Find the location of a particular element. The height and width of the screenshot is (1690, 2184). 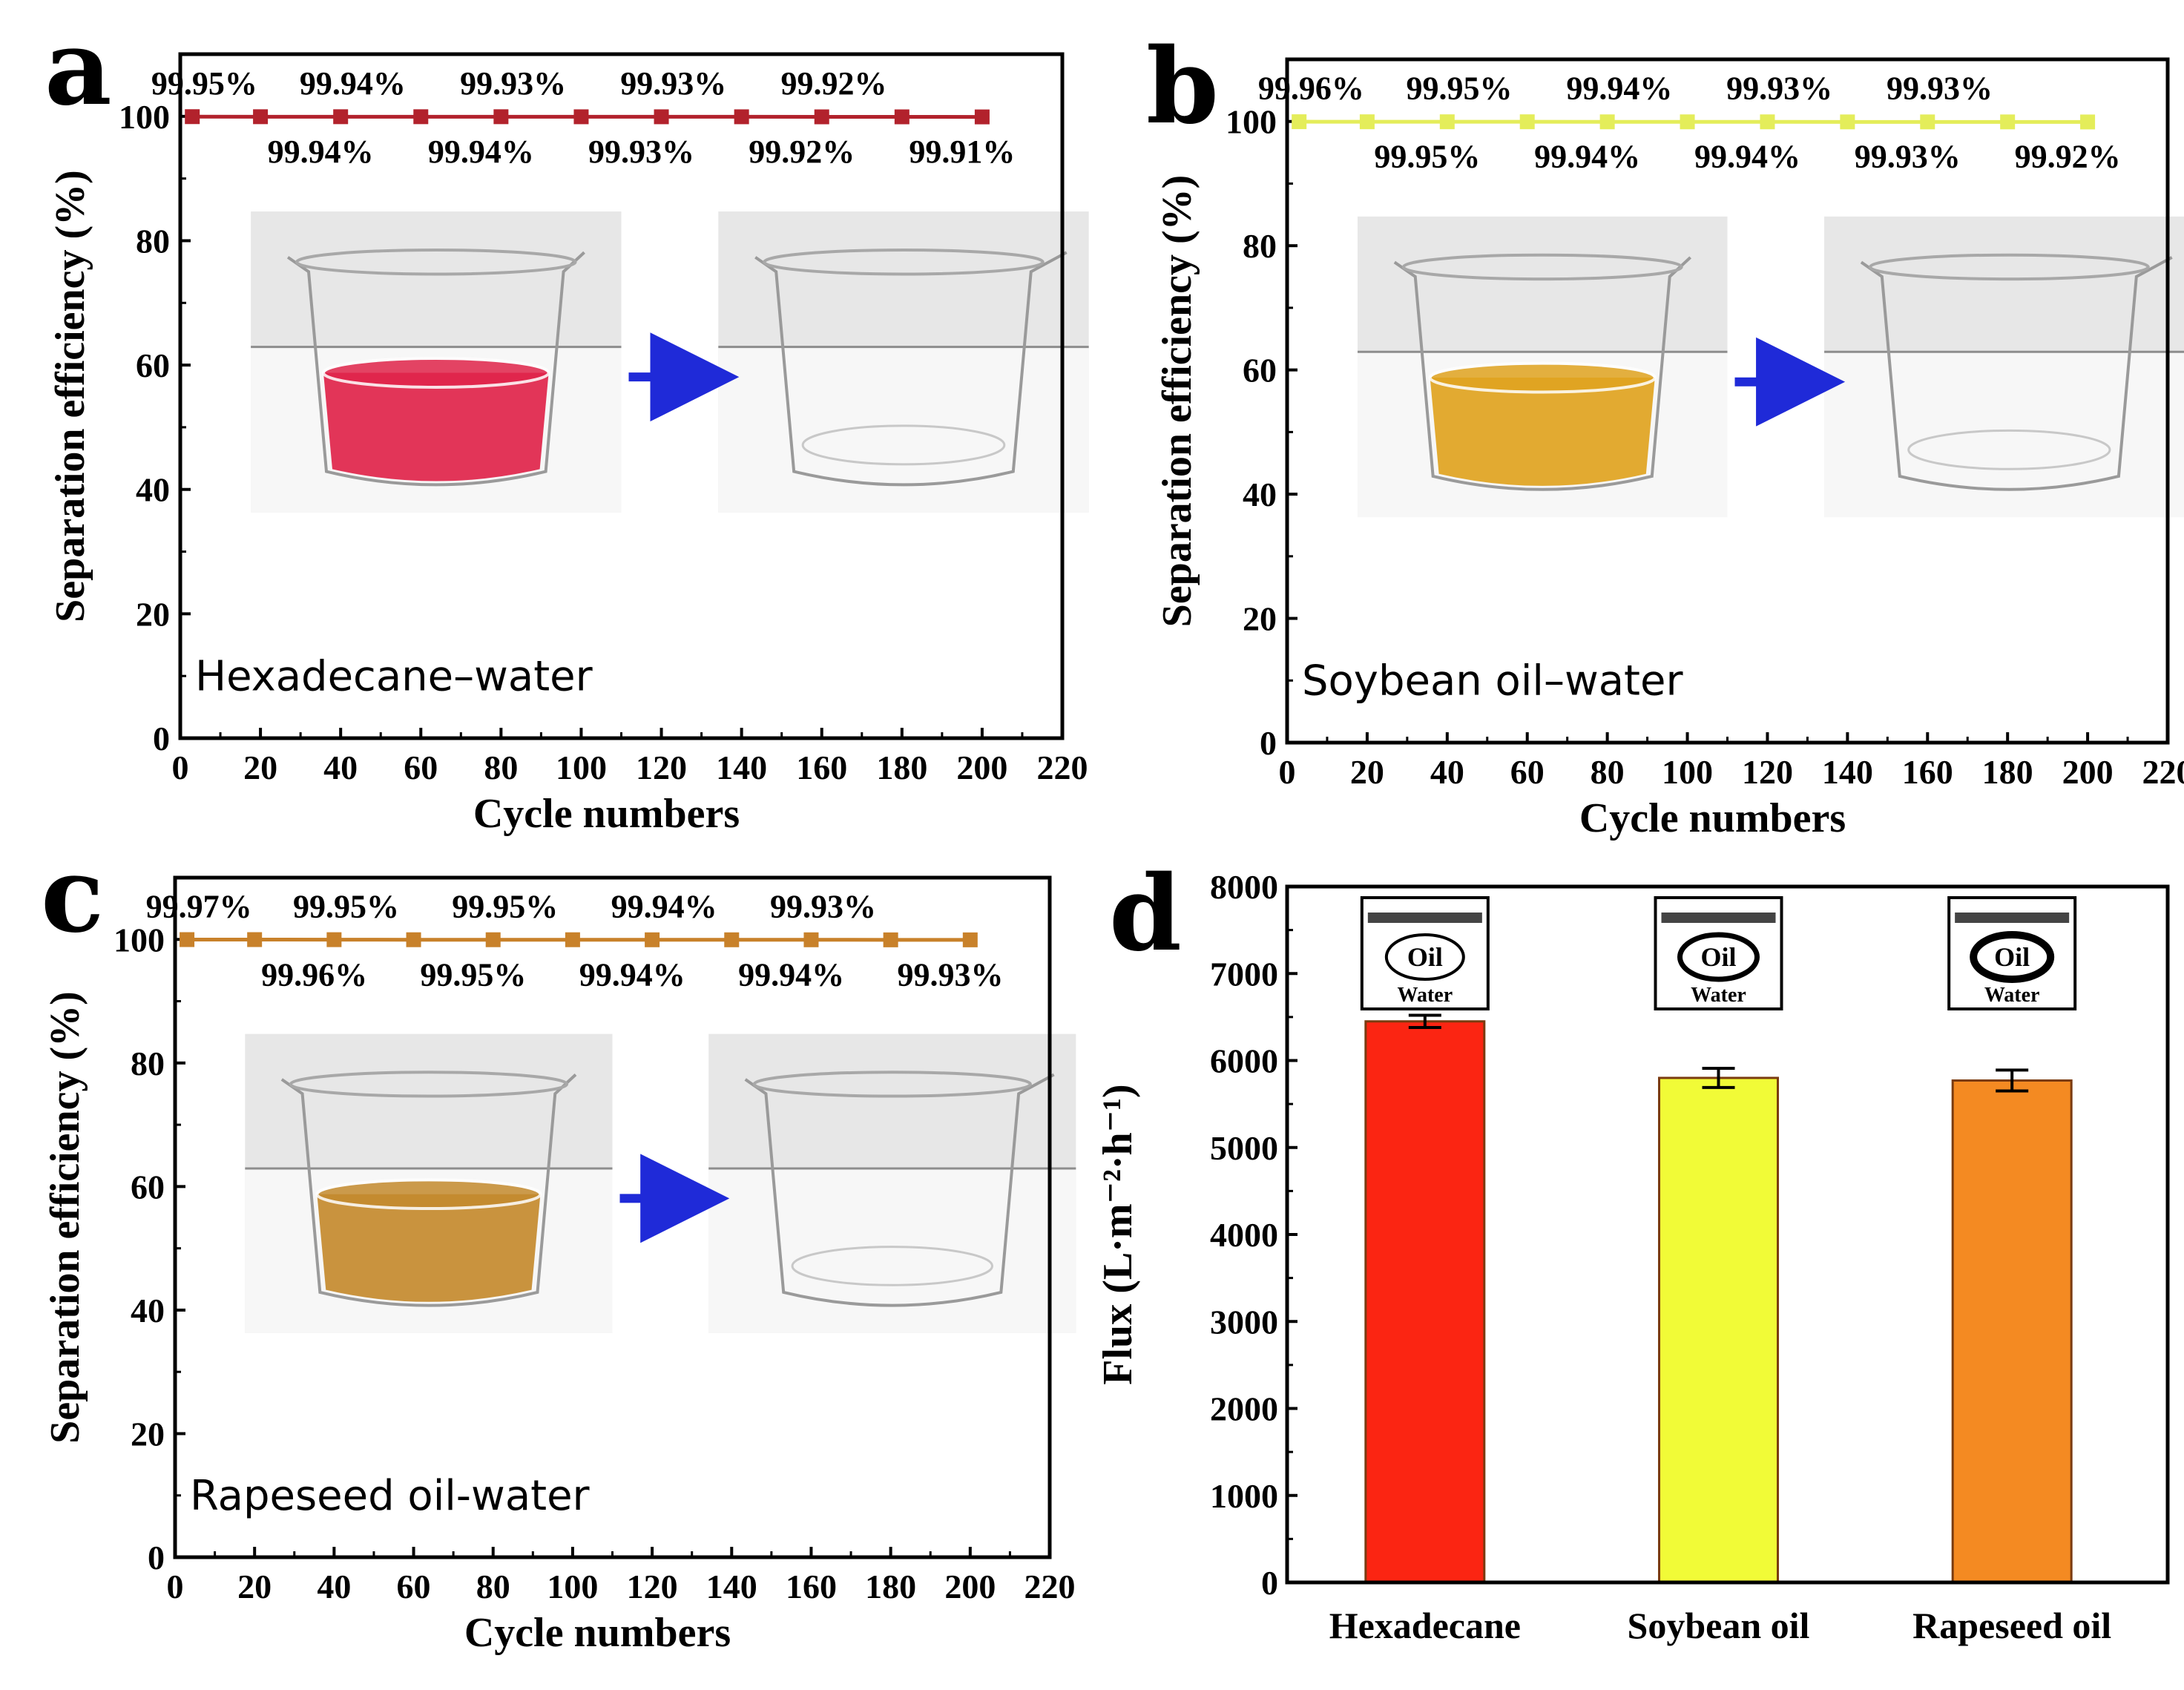

x-tick-label: 180 is located at coordinates (902, 767).